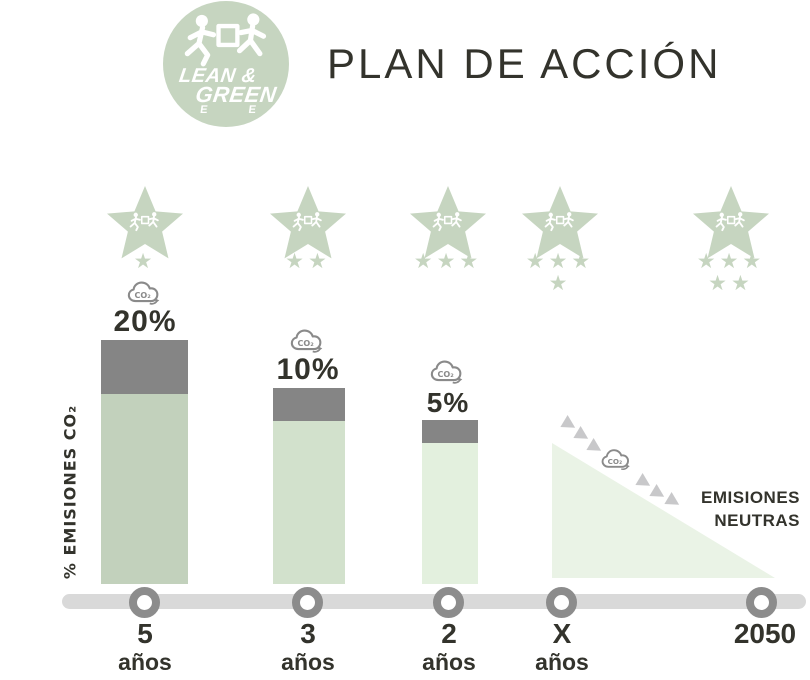  What do you see at coordinates (308, 633) in the screenshot?
I see `timeline-year-label: 3` at bounding box center [308, 633].